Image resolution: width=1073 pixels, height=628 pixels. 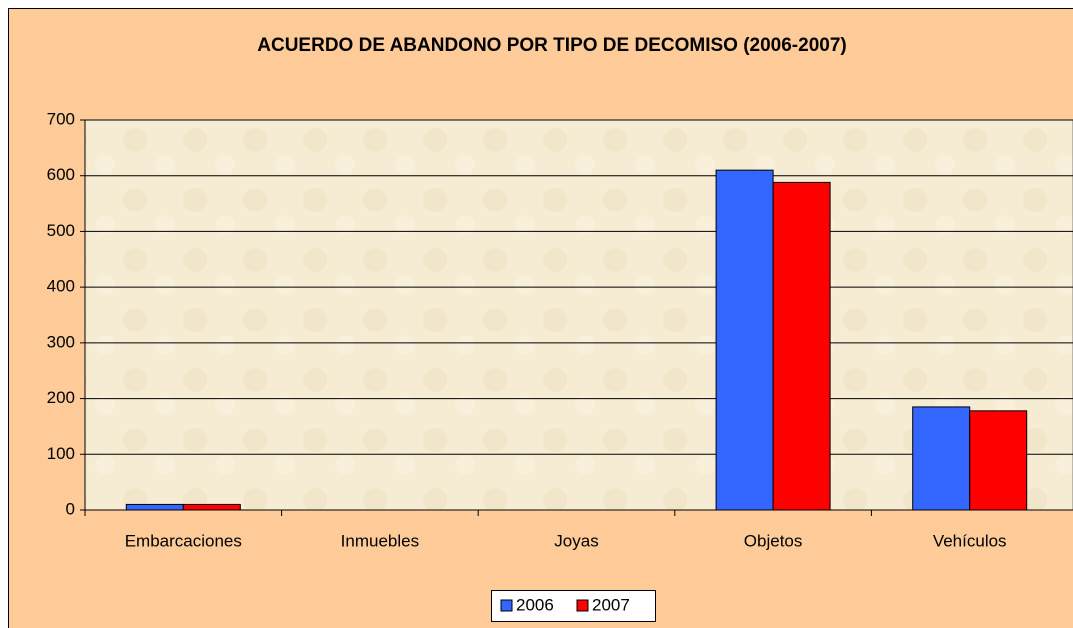 What do you see at coordinates (576, 540) in the screenshot?
I see `x-tick-label: Joyas` at bounding box center [576, 540].